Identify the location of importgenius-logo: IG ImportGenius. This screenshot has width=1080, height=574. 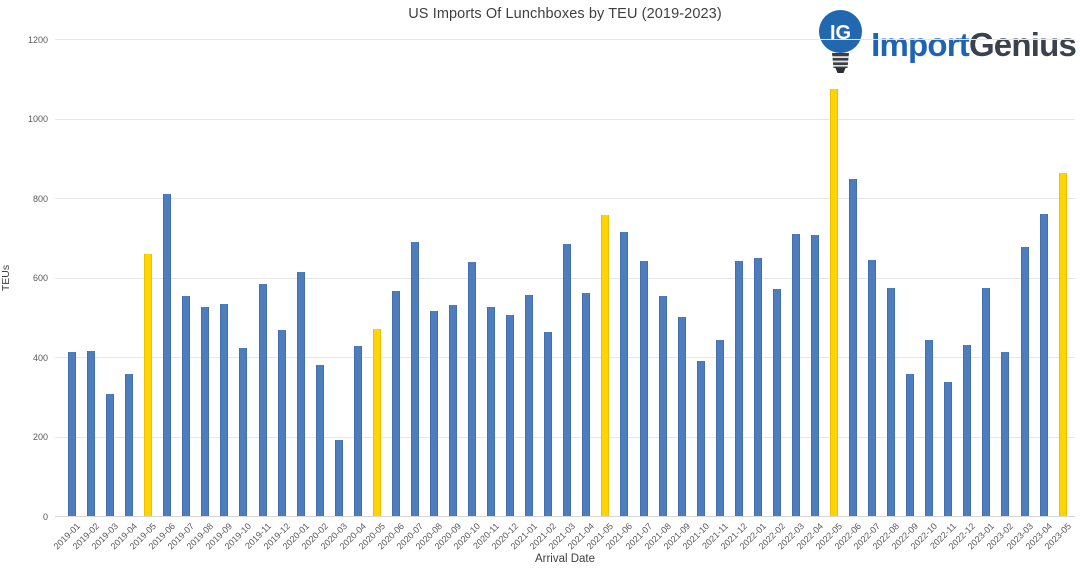
(948, 44).